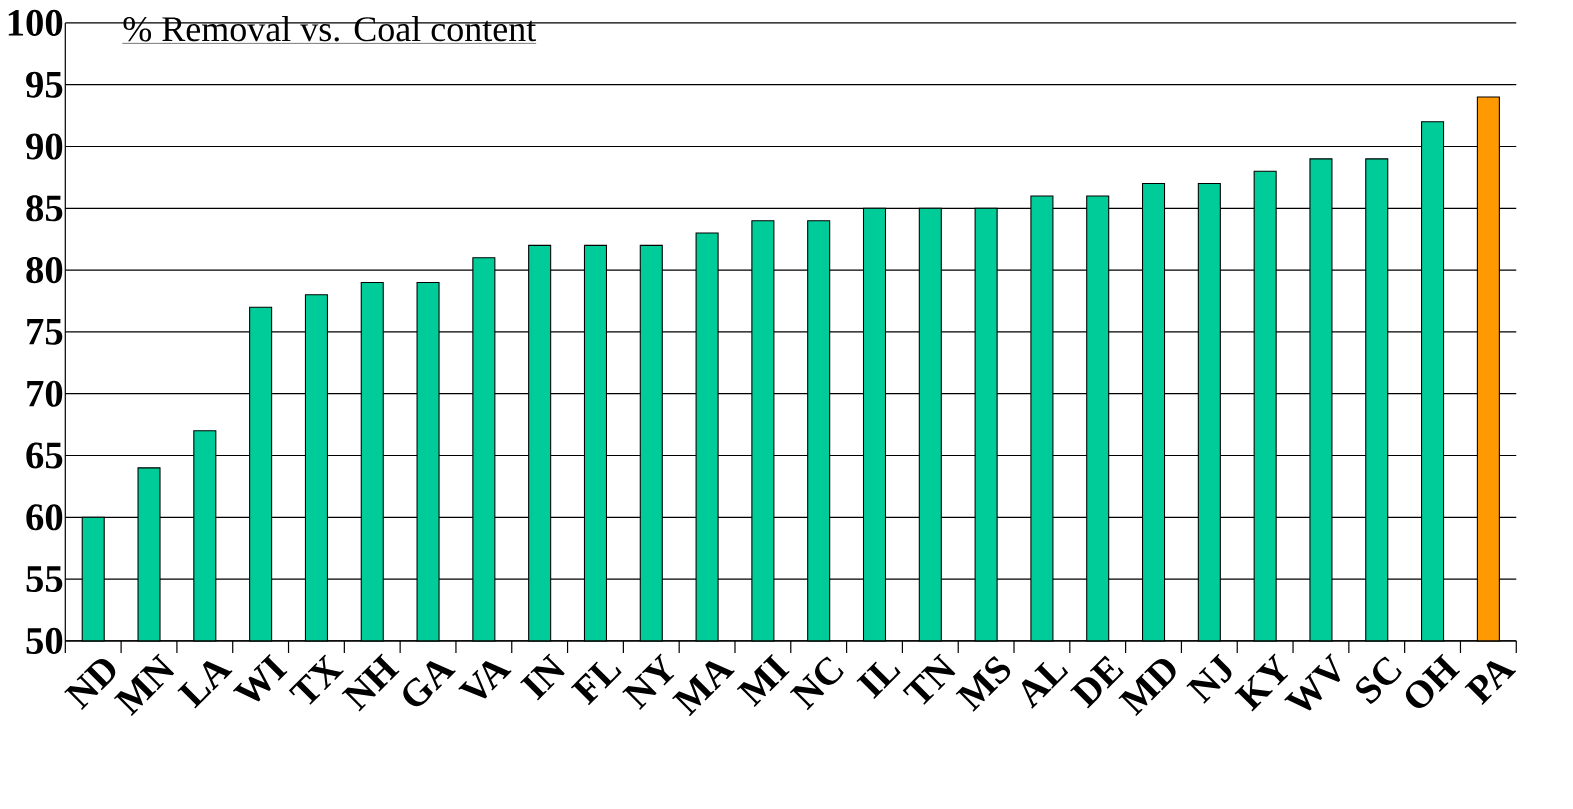 The image size is (1573, 809). Describe the element at coordinates (929, 679) in the screenshot. I see `x-tick-label: TN` at that location.